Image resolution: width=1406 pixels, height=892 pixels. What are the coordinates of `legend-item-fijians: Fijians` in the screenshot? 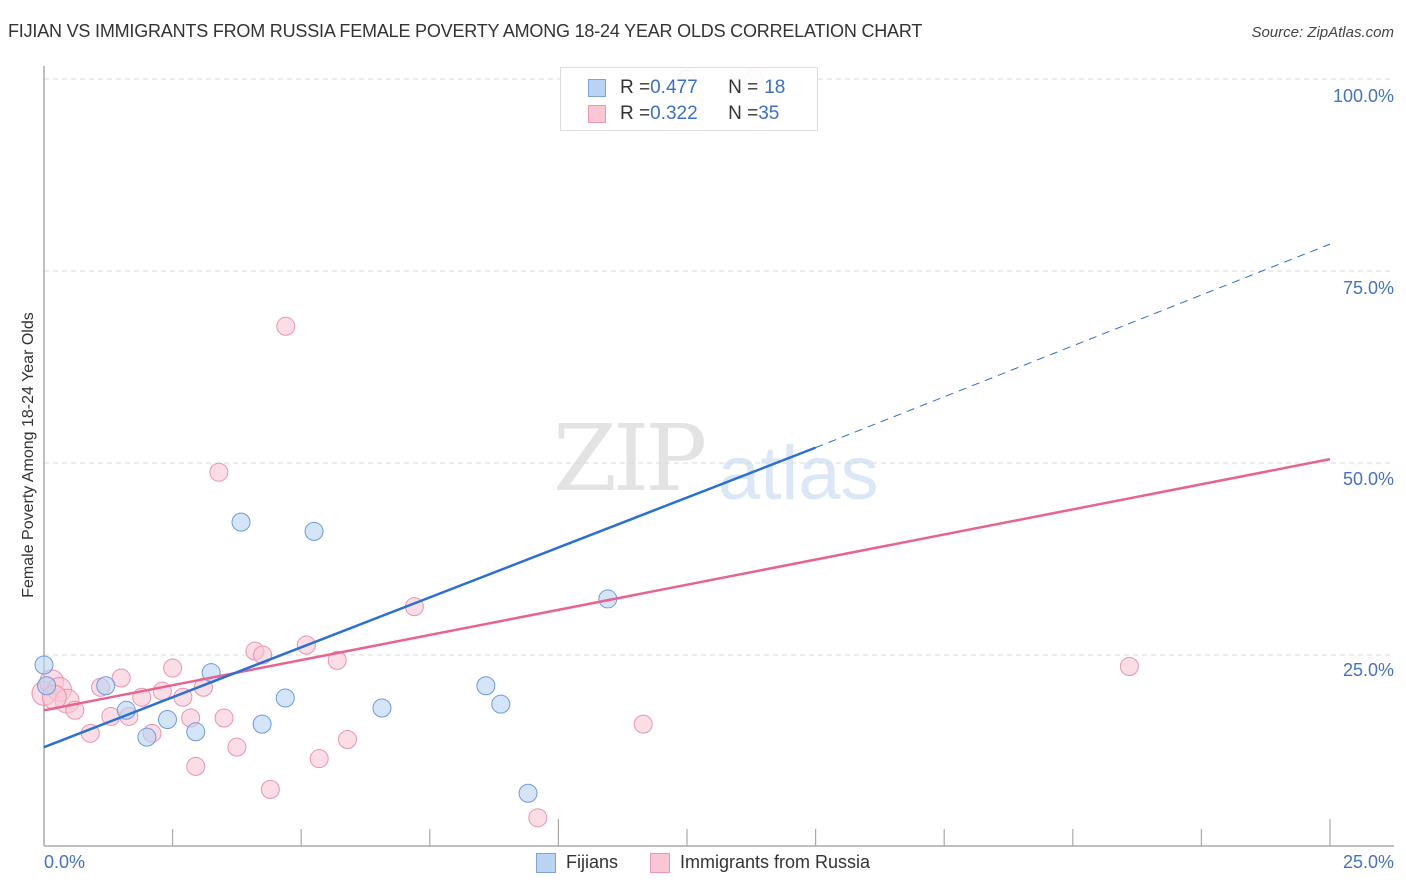 It's located at (577, 862).